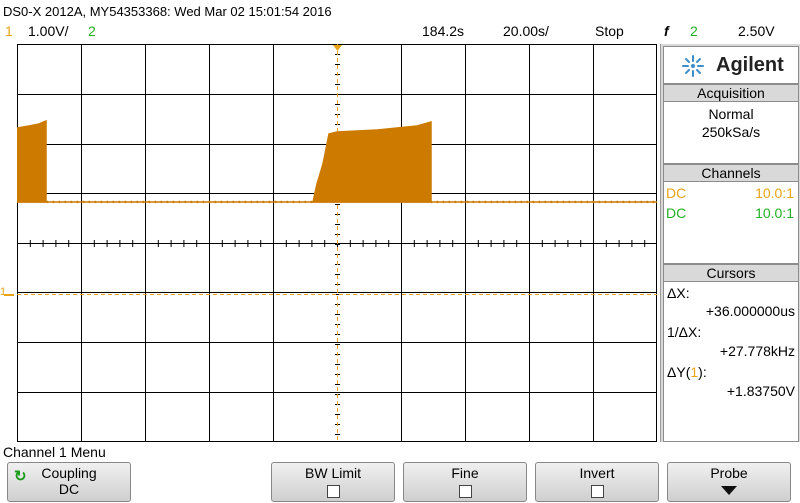 This screenshot has height=503, width=800. I want to click on bw-limit-softkey: BW Limit, so click(333, 482).